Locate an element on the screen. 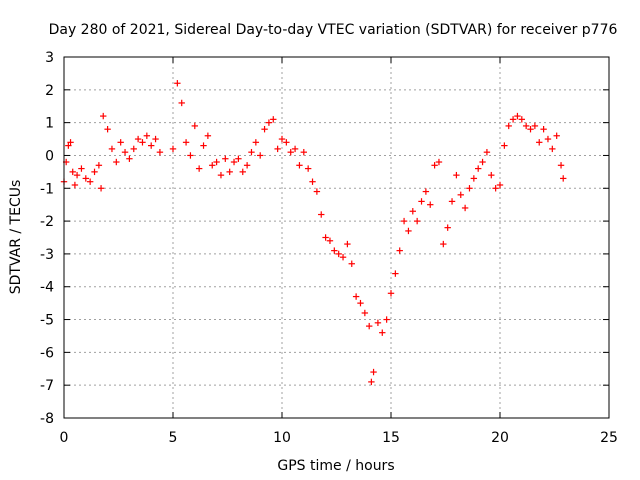 Image resolution: width=640 pixels, height=480 pixels. x-tick-label: 10 is located at coordinates (282, 438).